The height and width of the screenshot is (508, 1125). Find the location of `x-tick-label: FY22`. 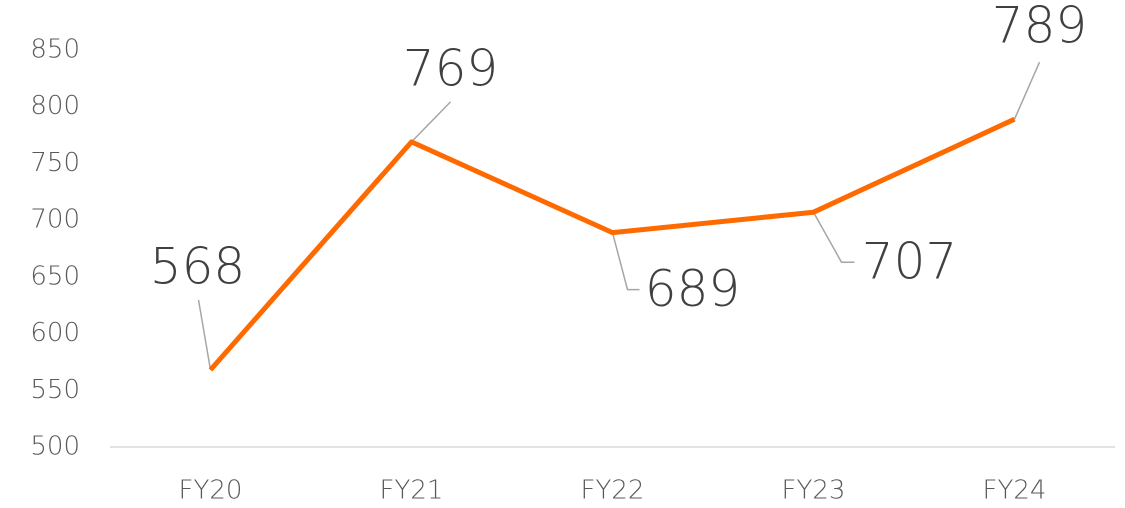

x-tick-label: FY22 is located at coordinates (613, 491).